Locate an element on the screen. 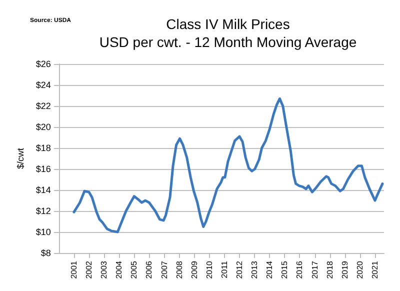 The width and height of the screenshot is (400, 291). y-tick-label: $12 is located at coordinates (43, 211).